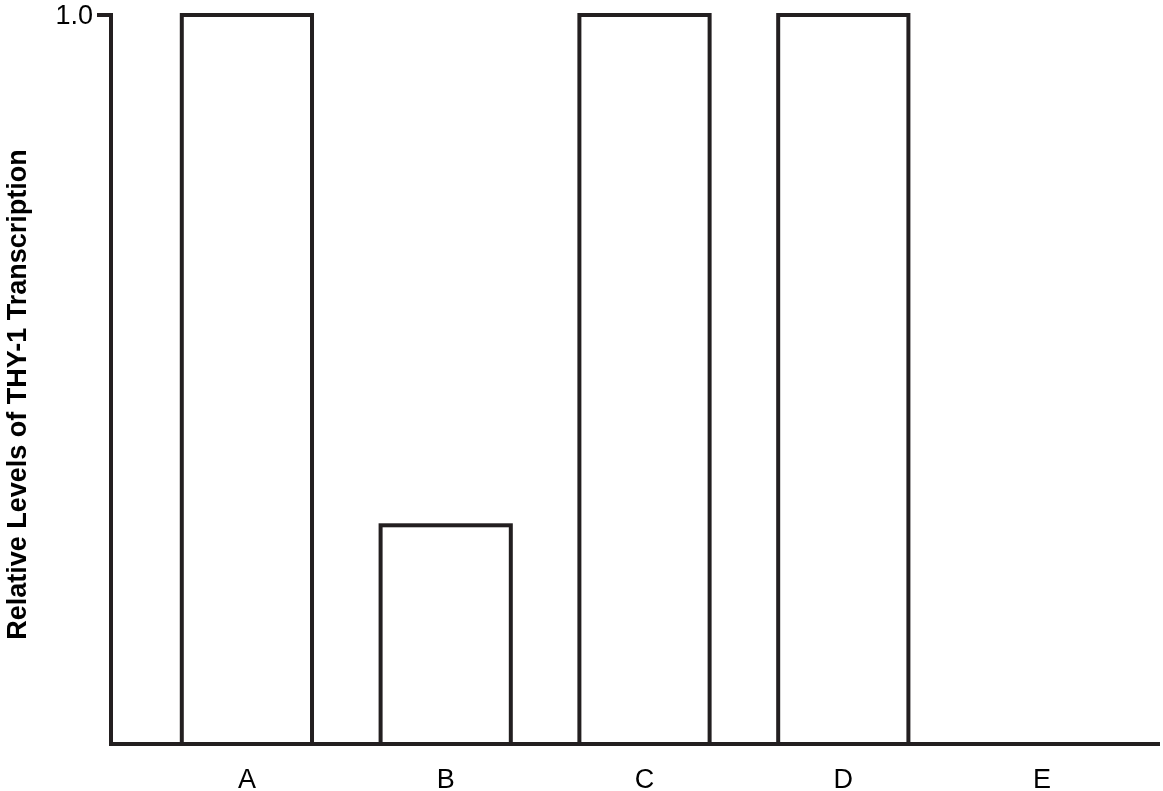  Describe the element at coordinates (1042, 777) in the screenshot. I see `x-tick-label: E` at that location.